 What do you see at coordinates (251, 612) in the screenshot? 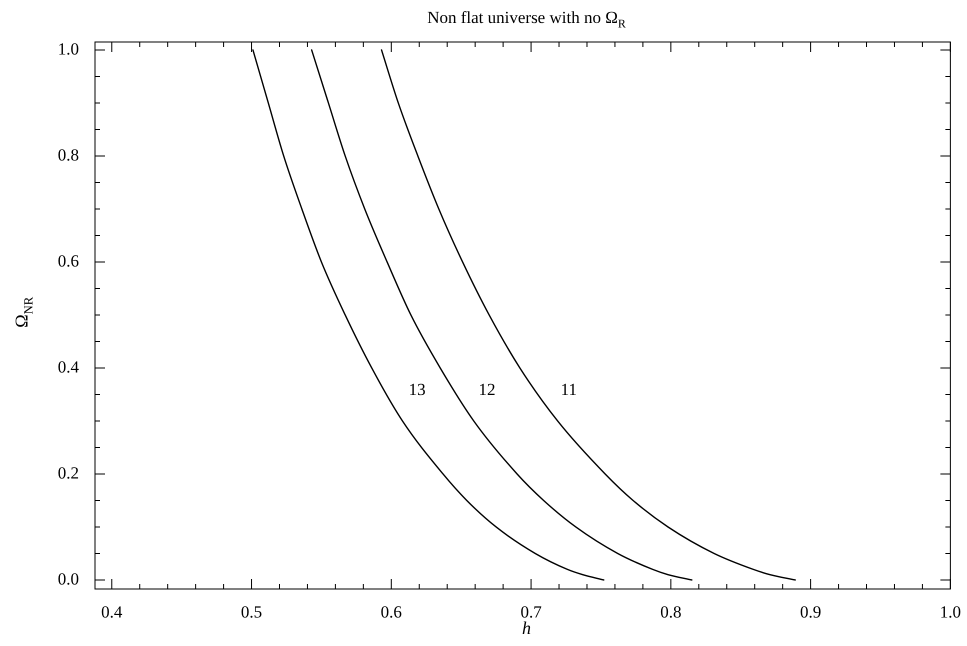
I see `x-tick-label: 0.5` at bounding box center [251, 612].